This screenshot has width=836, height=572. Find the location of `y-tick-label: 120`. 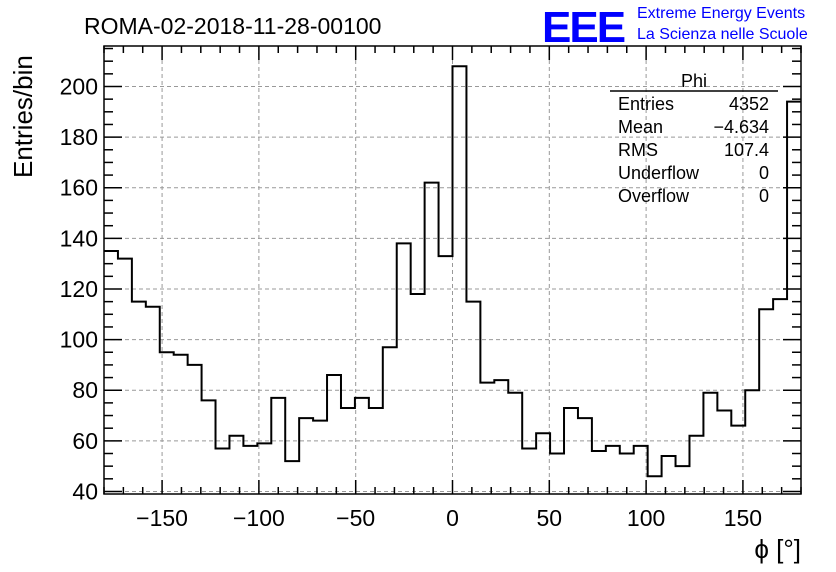

y-tick-label: 120 is located at coordinates (79, 289).